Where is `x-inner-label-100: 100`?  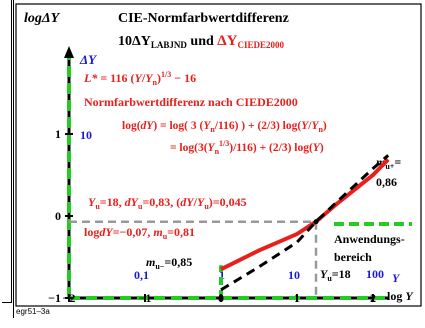 x-inner-label-100: 100 is located at coordinates (375, 274).